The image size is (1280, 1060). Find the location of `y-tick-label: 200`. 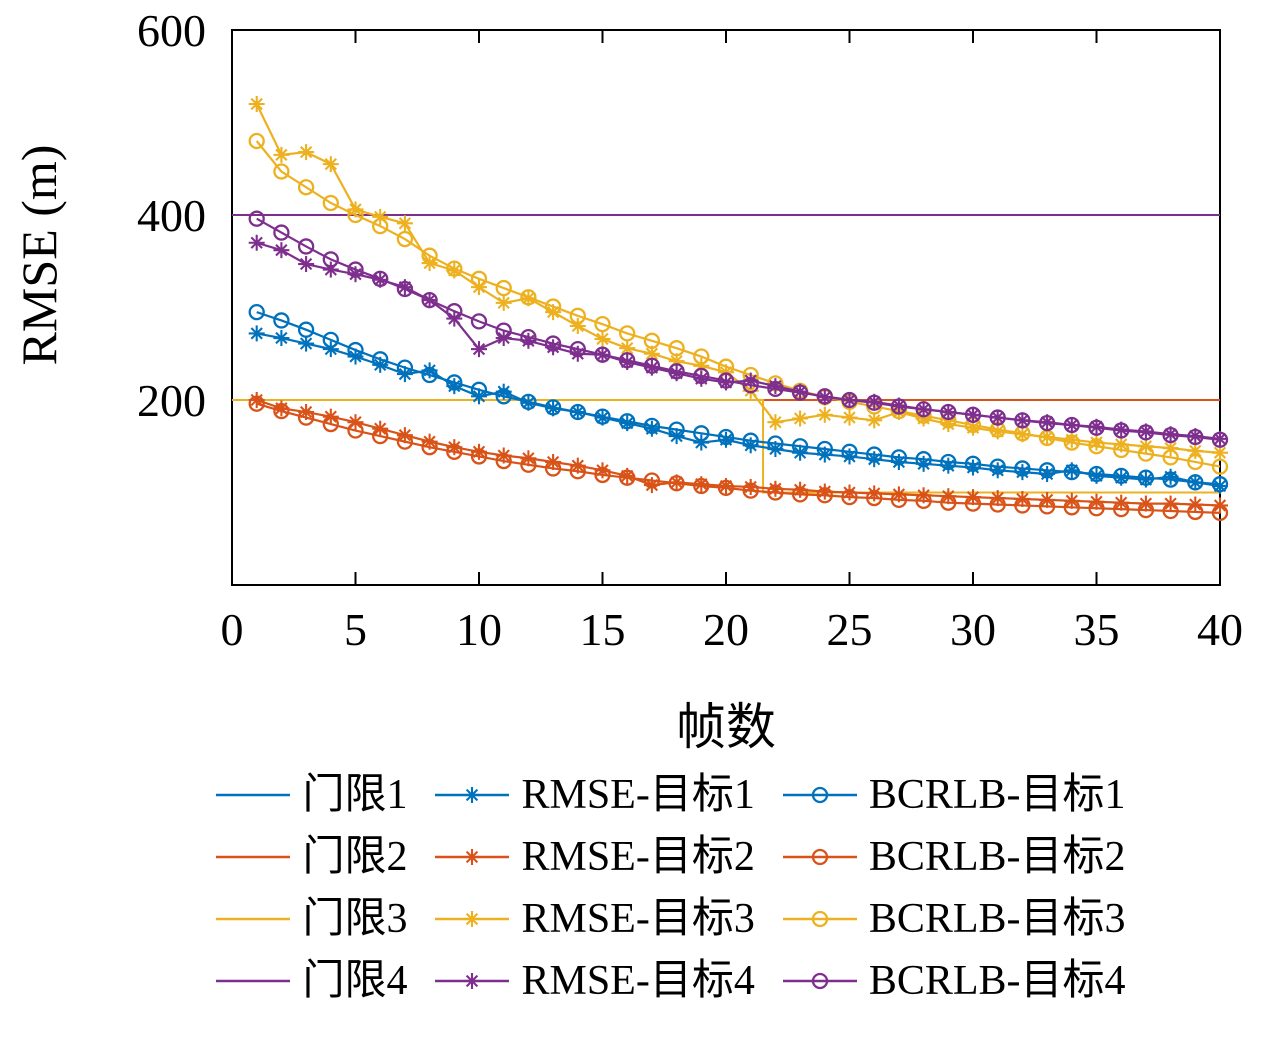

y-tick-label: 200 is located at coordinates (171, 400).